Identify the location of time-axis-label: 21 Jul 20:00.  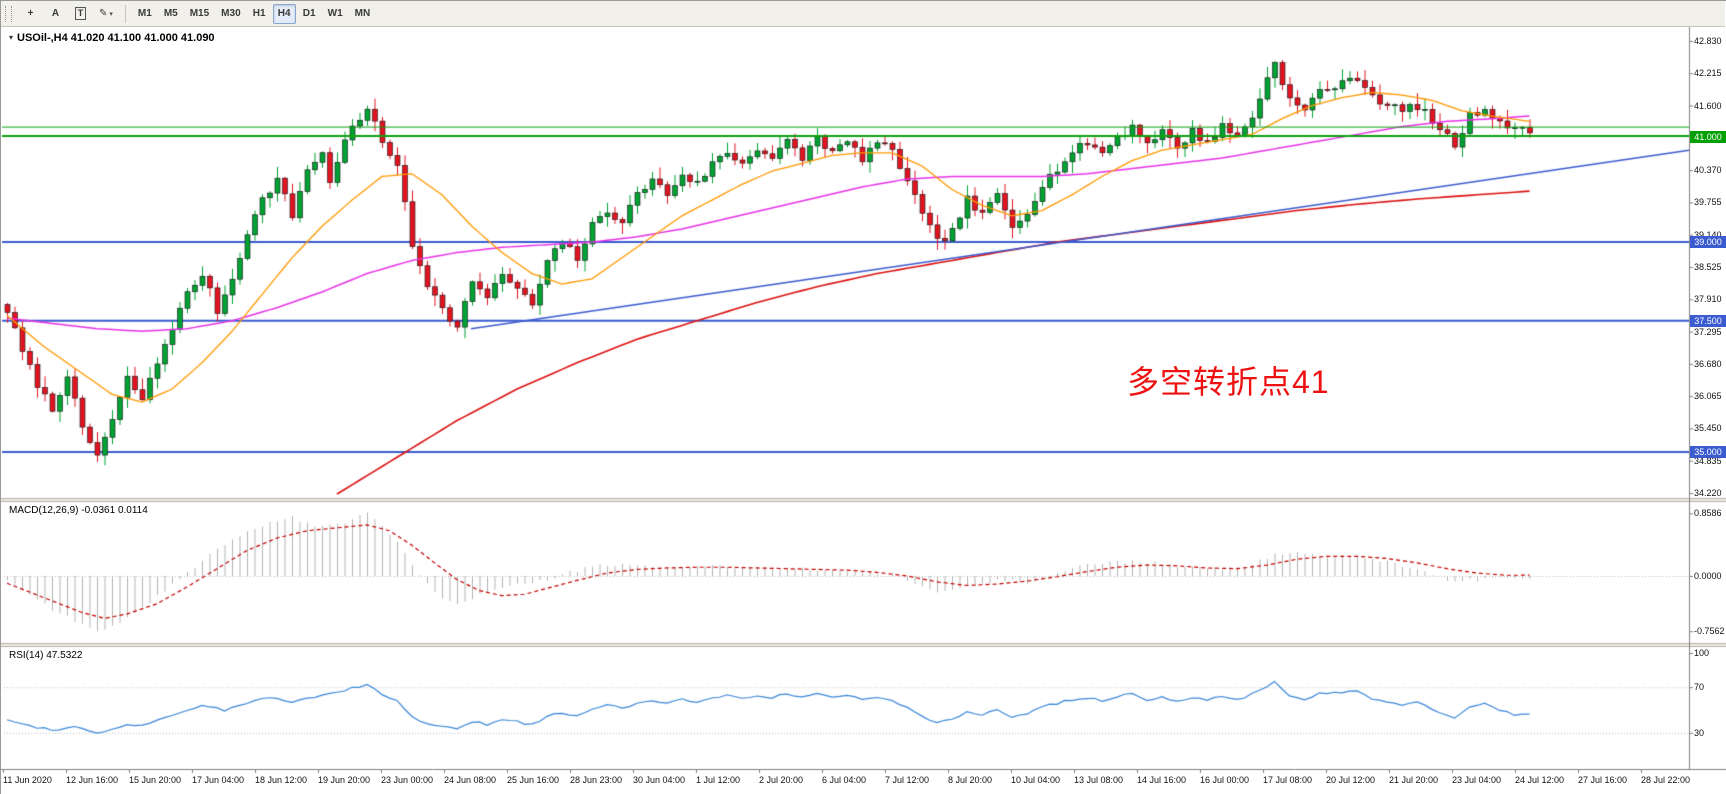
(1414, 780).